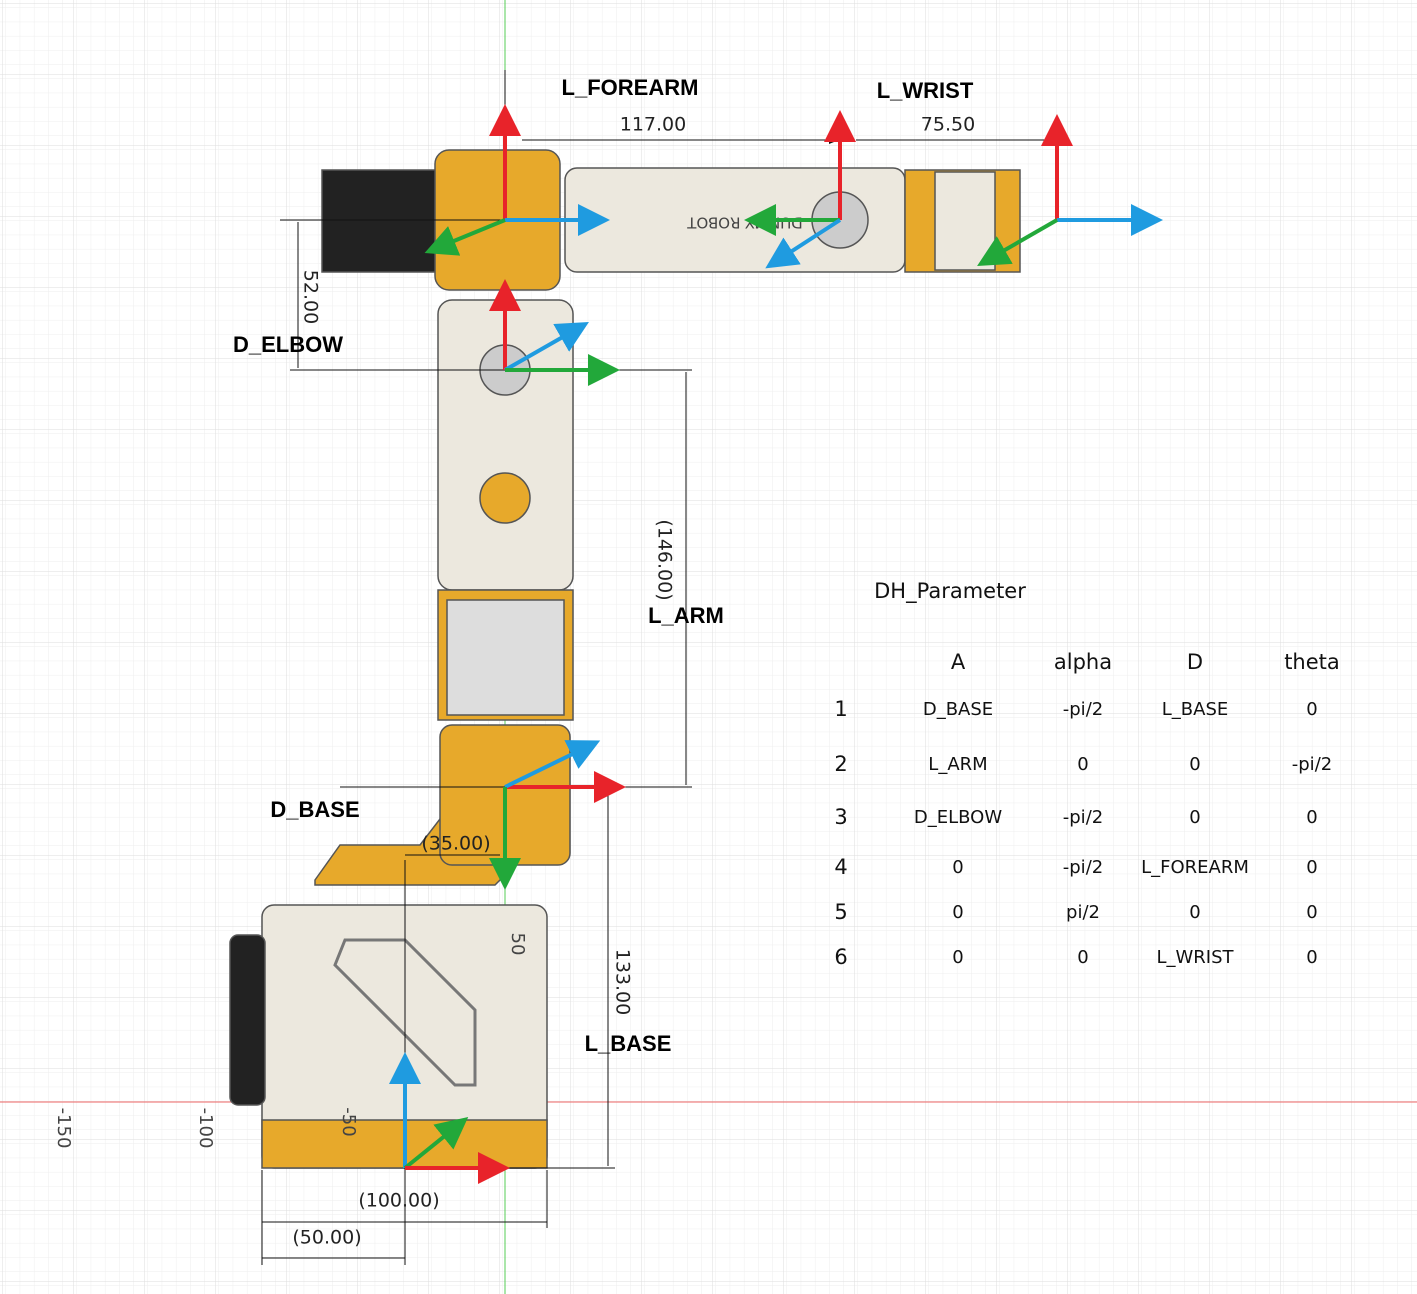 Image resolution: width=1417 pixels, height=1294 pixels. What do you see at coordinates (840, 912) in the screenshot?
I see `row-index: 5` at bounding box center [840, 912].